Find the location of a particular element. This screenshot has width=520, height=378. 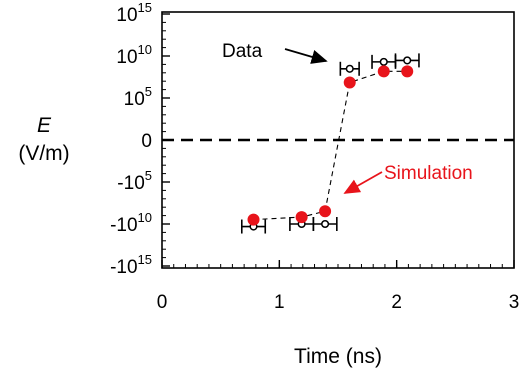

y-tick-label: 1015 is located at coordinates (134, 13).